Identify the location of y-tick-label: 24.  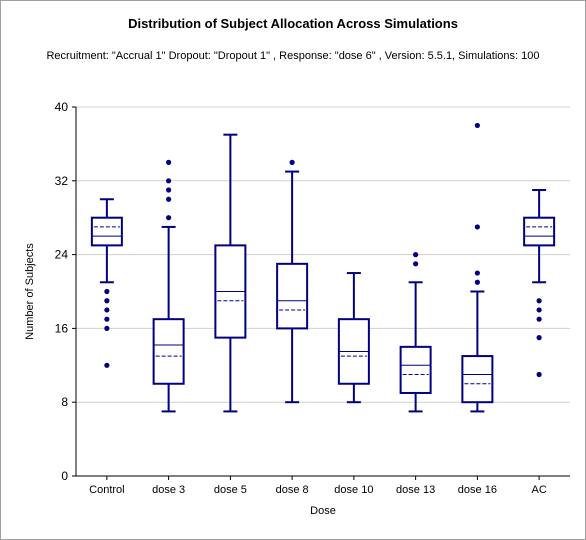
(62, 255).